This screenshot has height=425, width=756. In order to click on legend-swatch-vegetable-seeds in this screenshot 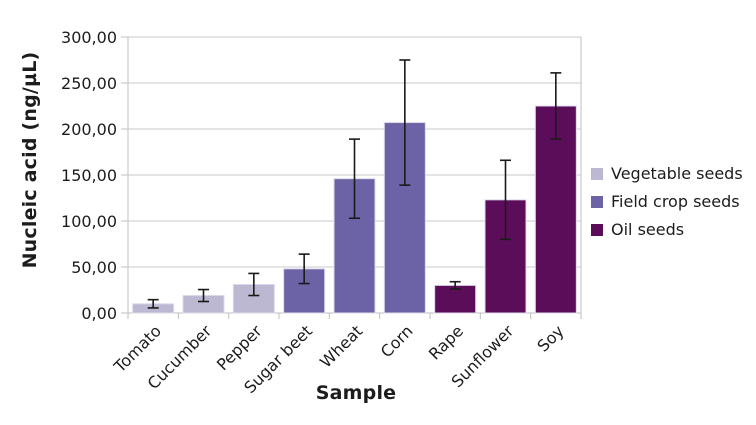, I will do `click(597, 173)`.